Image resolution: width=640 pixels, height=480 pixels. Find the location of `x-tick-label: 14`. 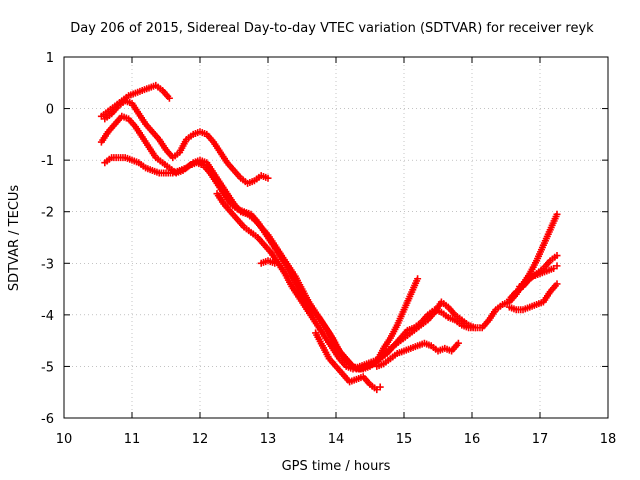

x-tick-label: 14 is located at coordinates (336, 439).